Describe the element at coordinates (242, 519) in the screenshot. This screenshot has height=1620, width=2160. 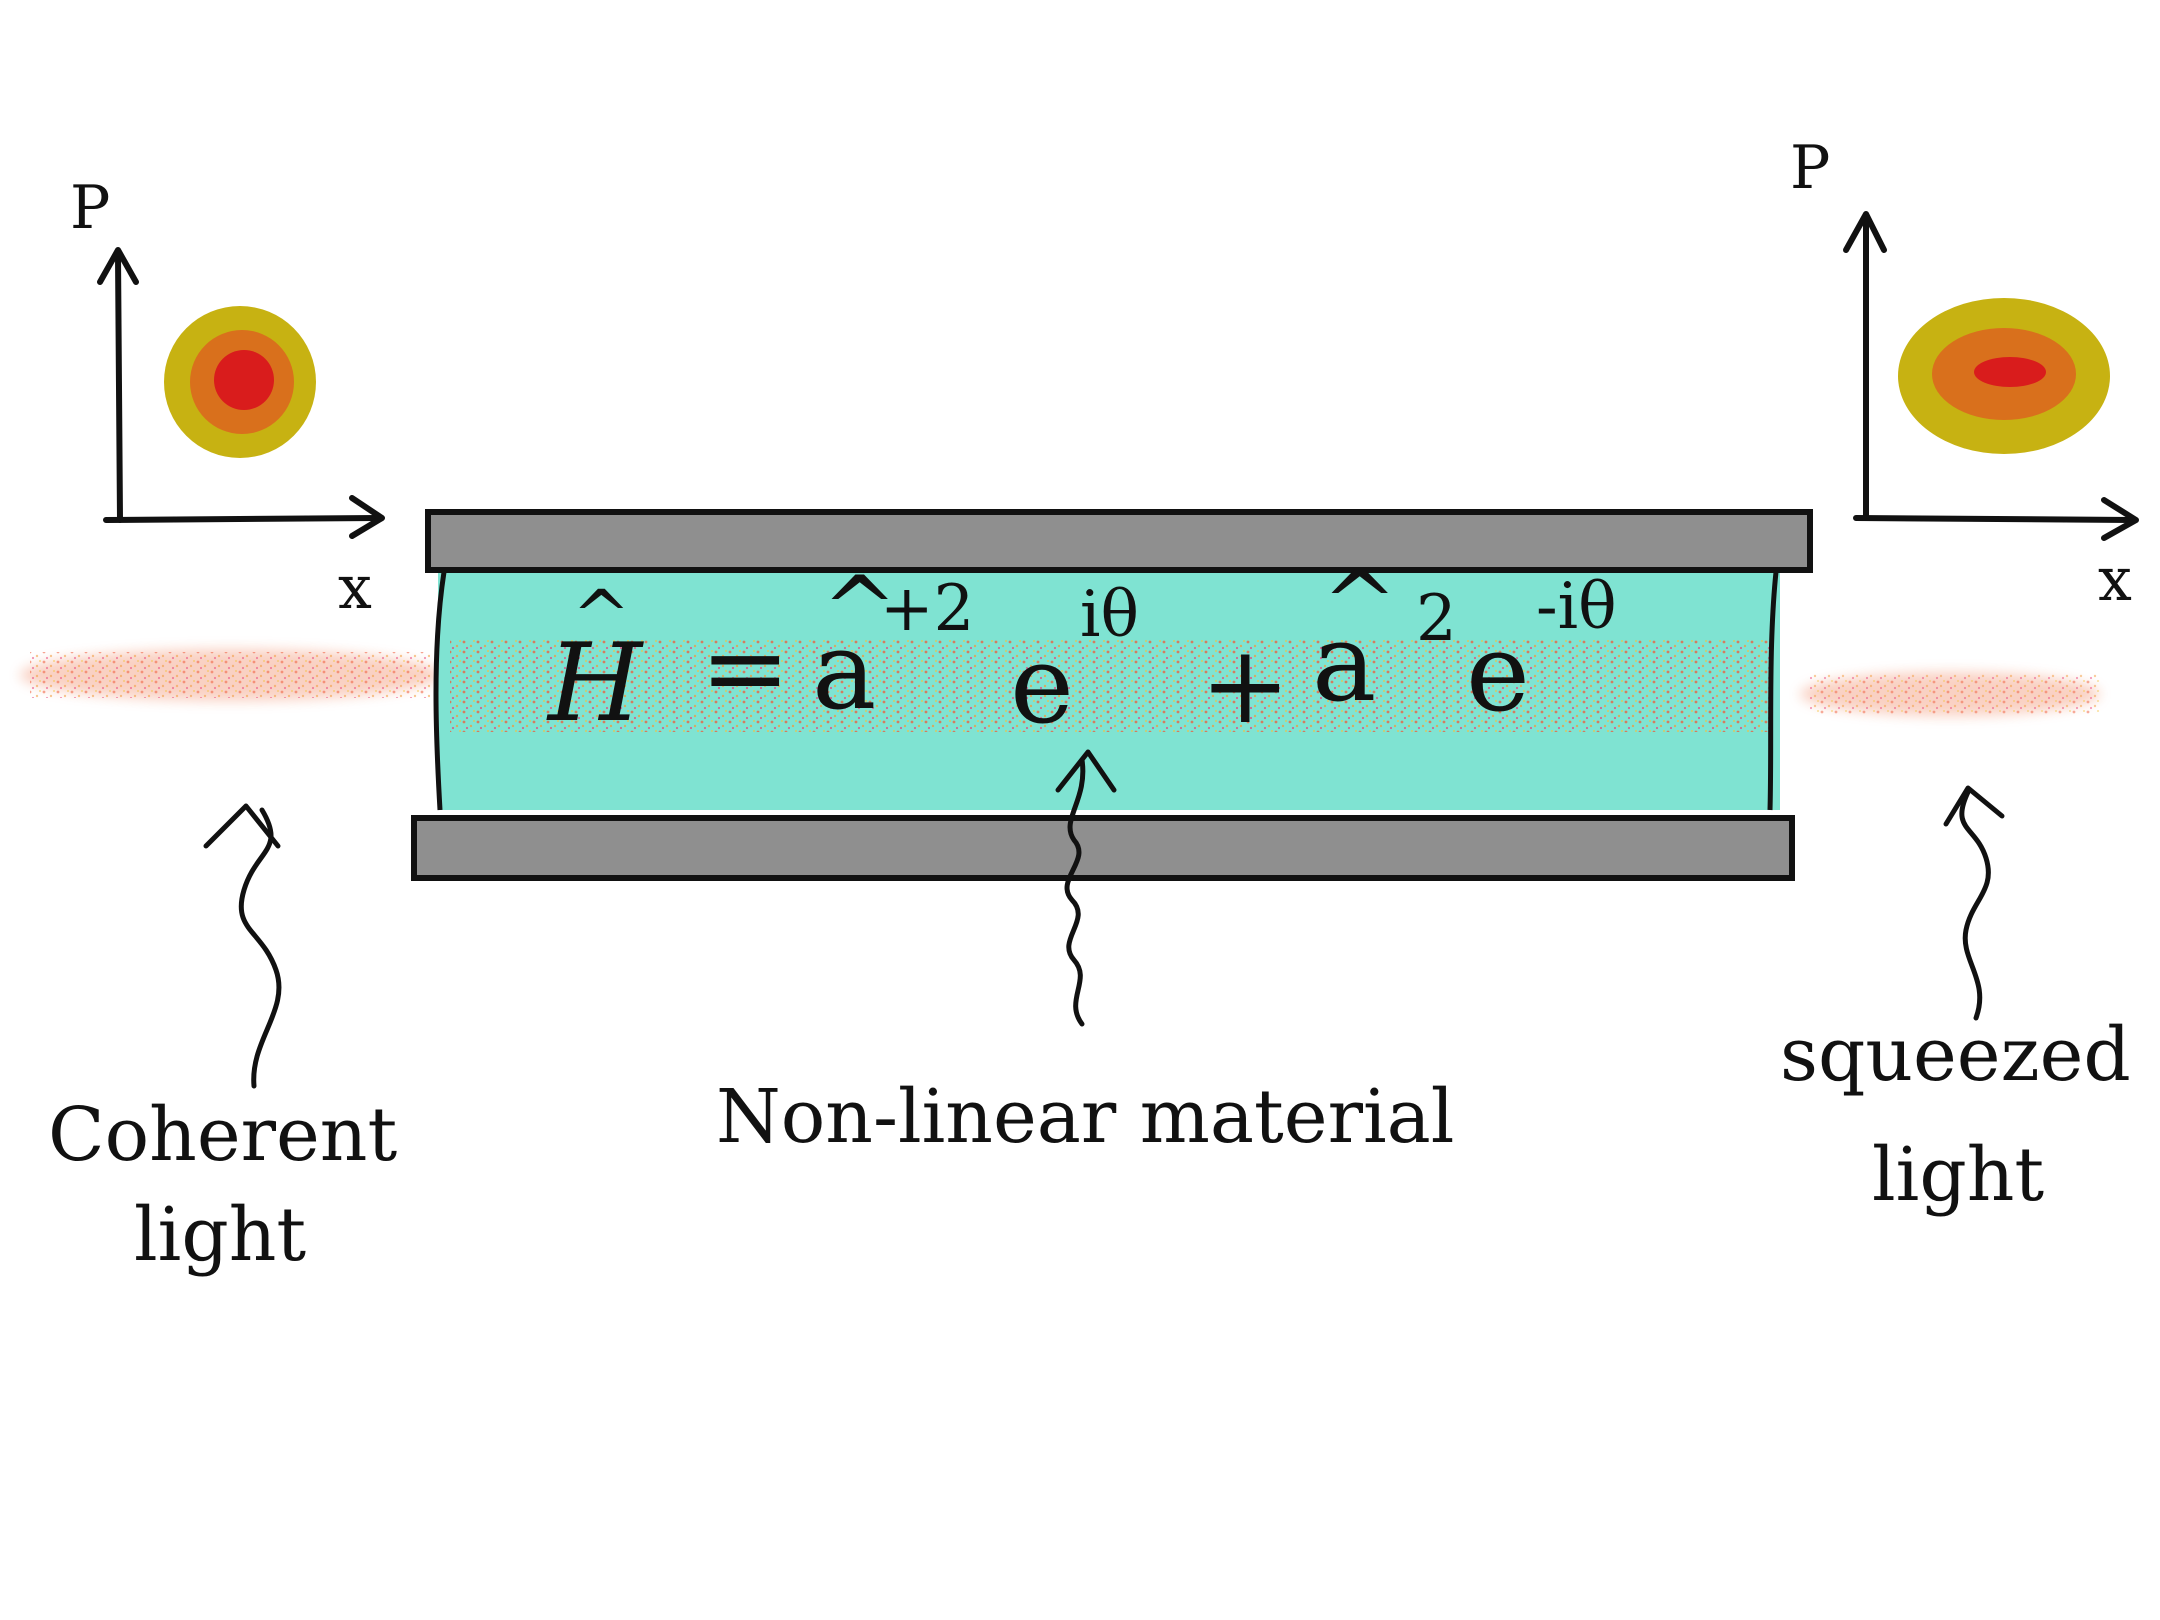
I see `left-x-axis` at that location.